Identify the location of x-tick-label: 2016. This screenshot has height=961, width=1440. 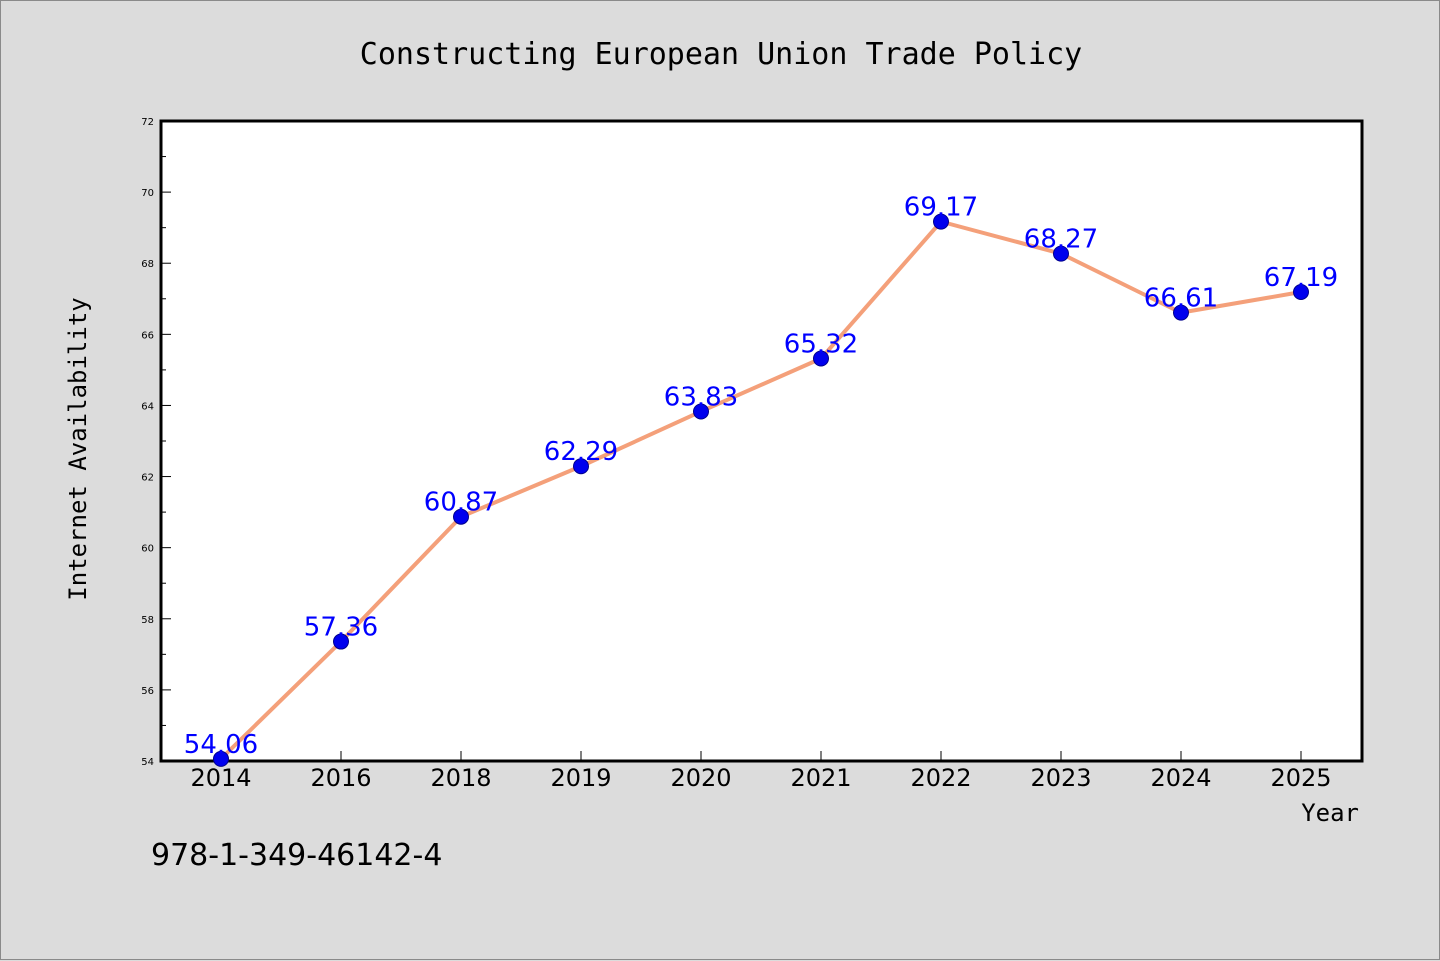
(340, 778).